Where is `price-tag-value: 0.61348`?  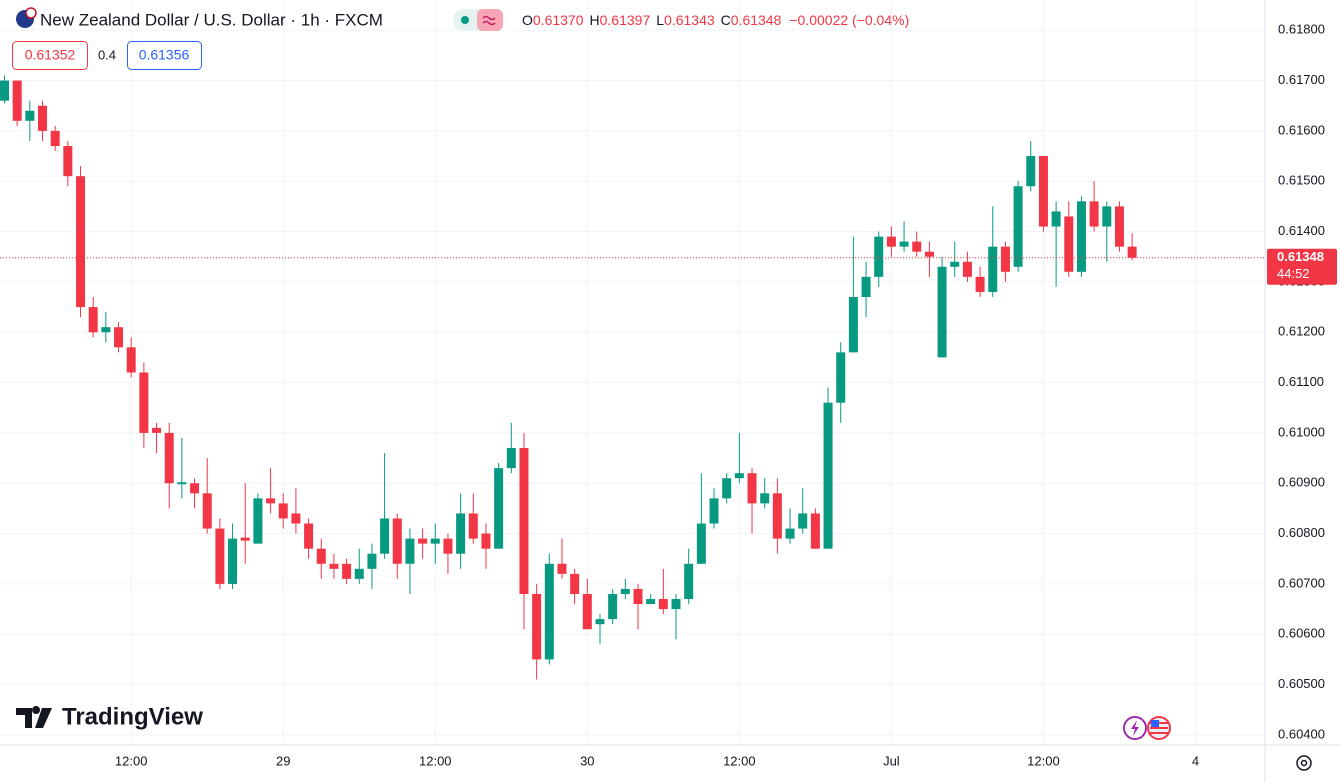
price-tag-value: 0.61348 is located at coordinates (1300, 256).